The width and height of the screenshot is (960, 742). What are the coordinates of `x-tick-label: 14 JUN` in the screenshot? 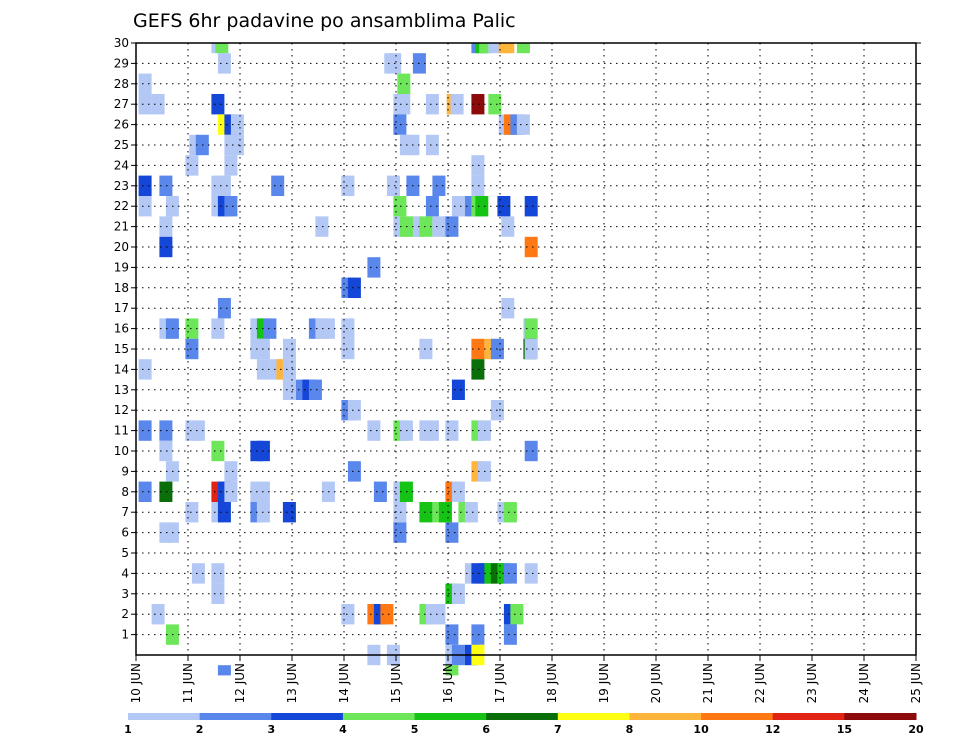 It's located at (344, 683).